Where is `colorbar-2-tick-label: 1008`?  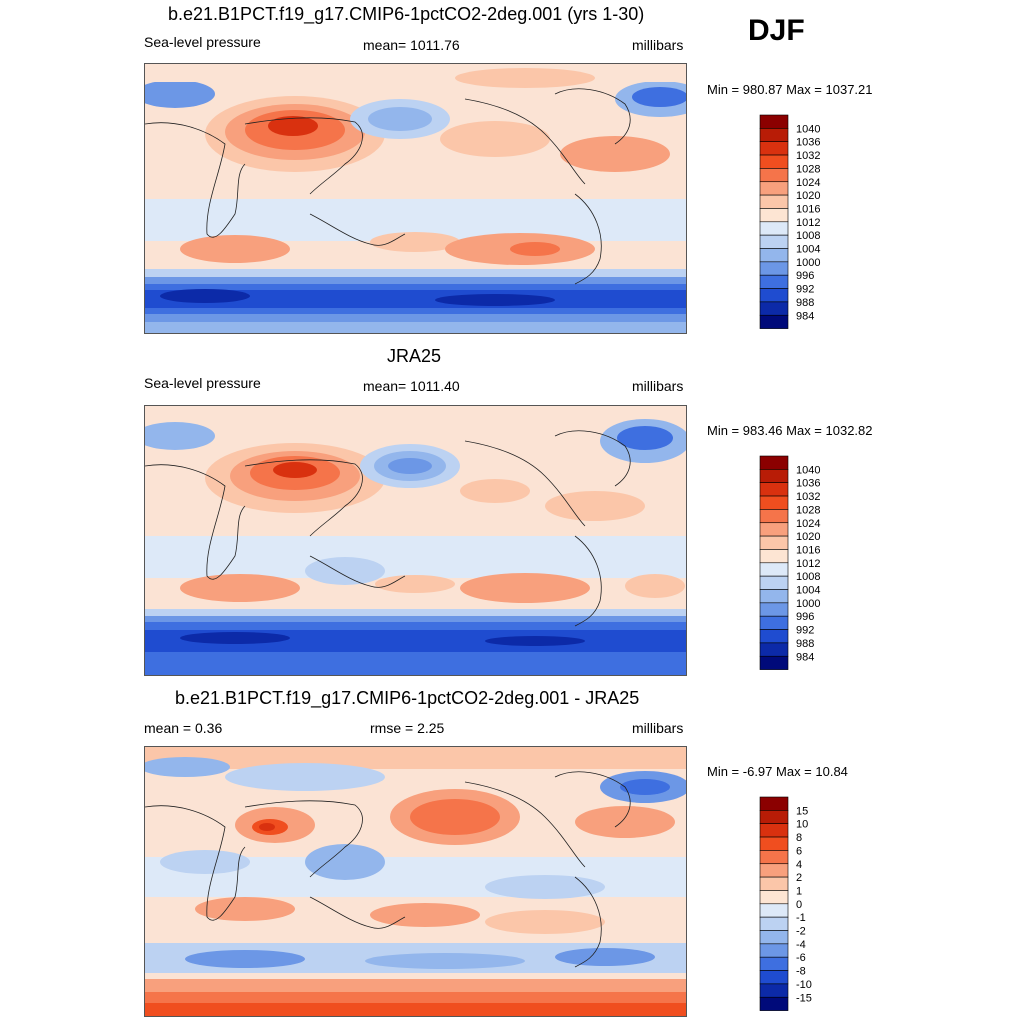 colorbar-2-tick-label: 1008 is located at coordinates (808, 577).